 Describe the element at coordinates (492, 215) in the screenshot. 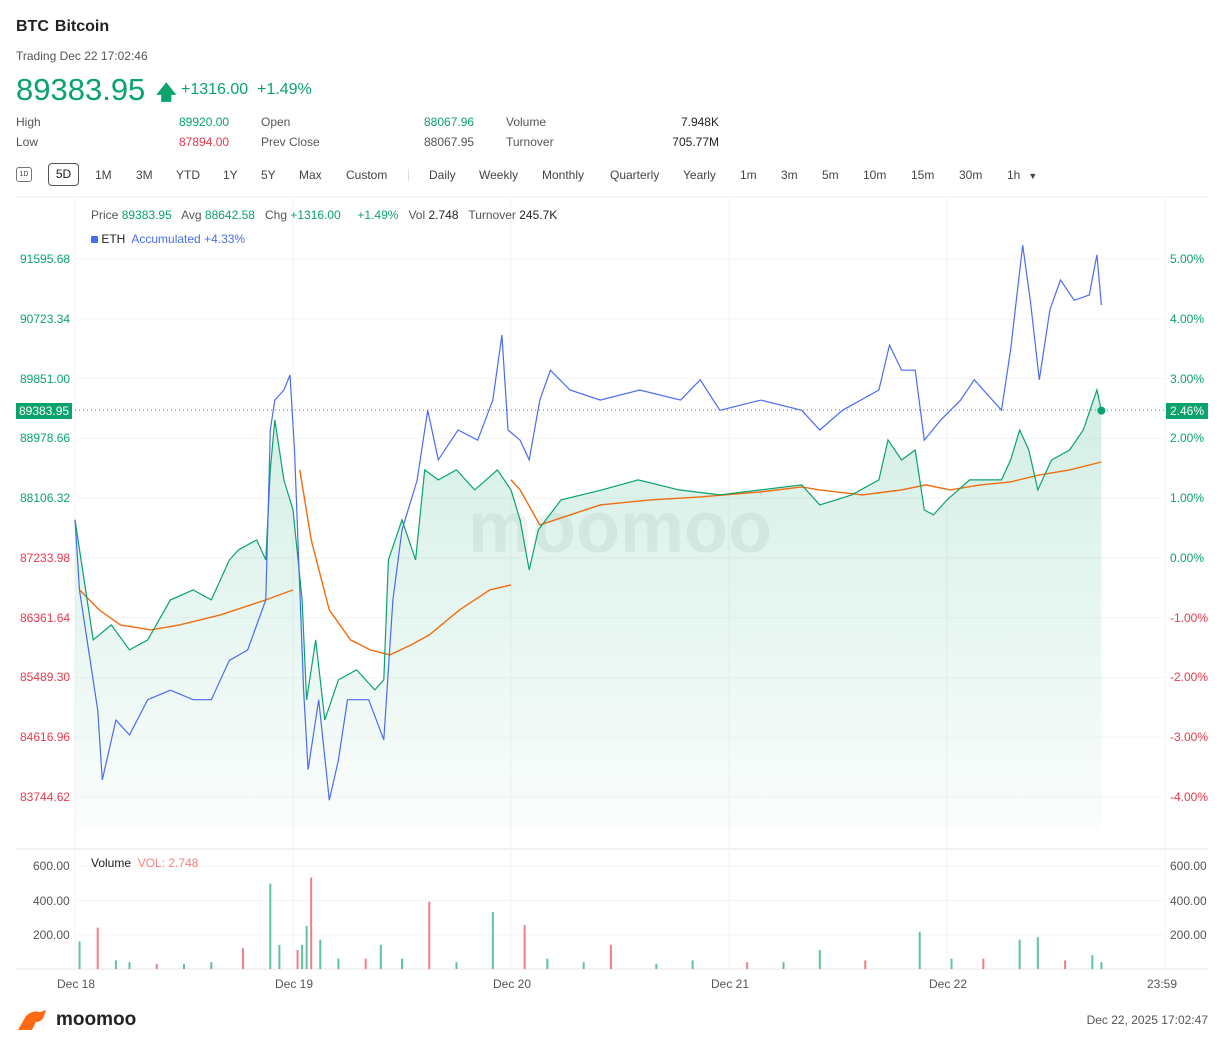

I see `info-turnover-label: Turnover` at that location.